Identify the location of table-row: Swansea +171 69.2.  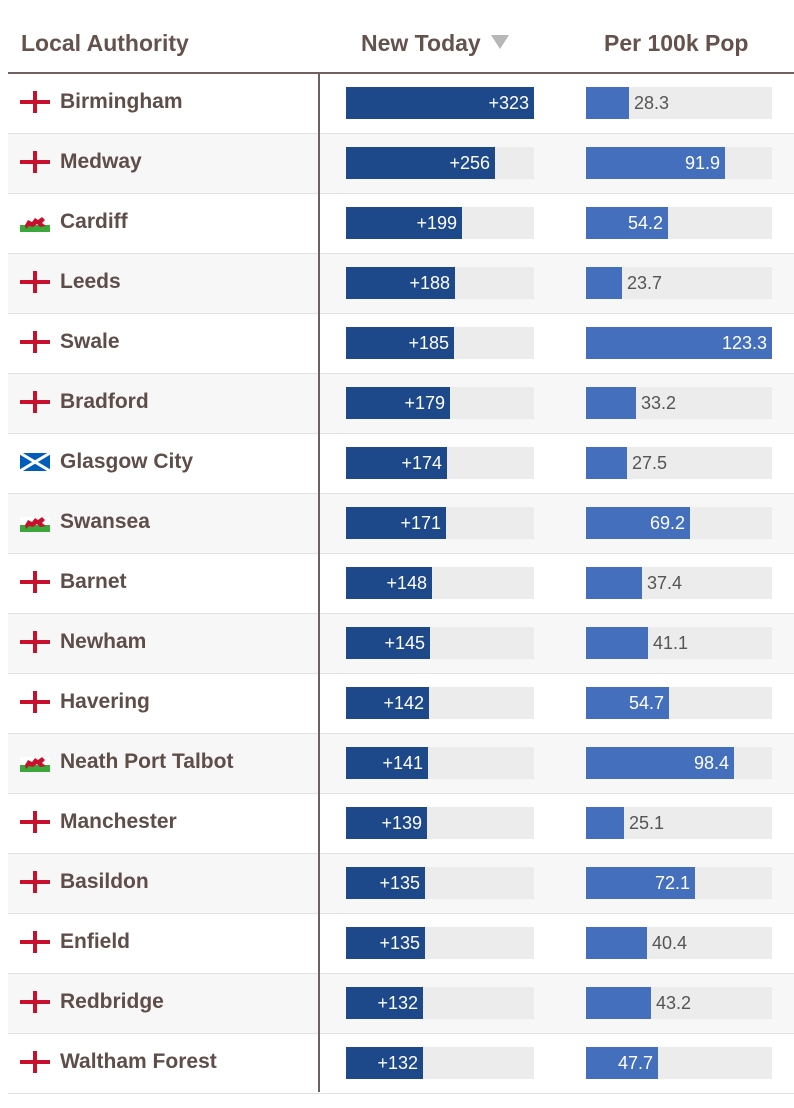
(401, 524).